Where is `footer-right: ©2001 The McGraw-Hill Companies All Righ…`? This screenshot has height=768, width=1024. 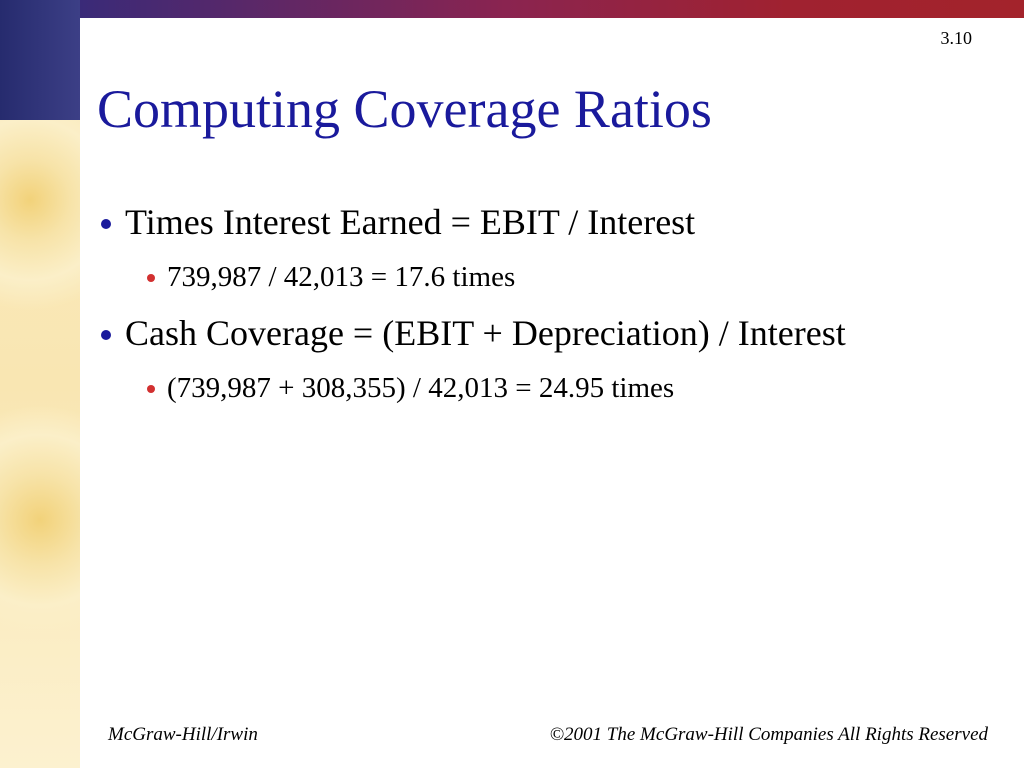
footer-right: ©2001 The McGraw-Hill Companies All Righ… is located at coordinates (768, 734).